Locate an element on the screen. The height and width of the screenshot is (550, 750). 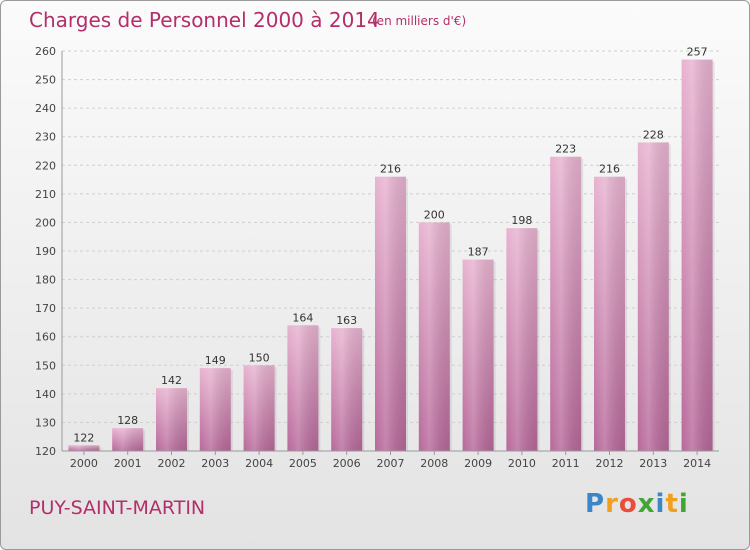
value-label: 187 is located at coordinates (478, 252).